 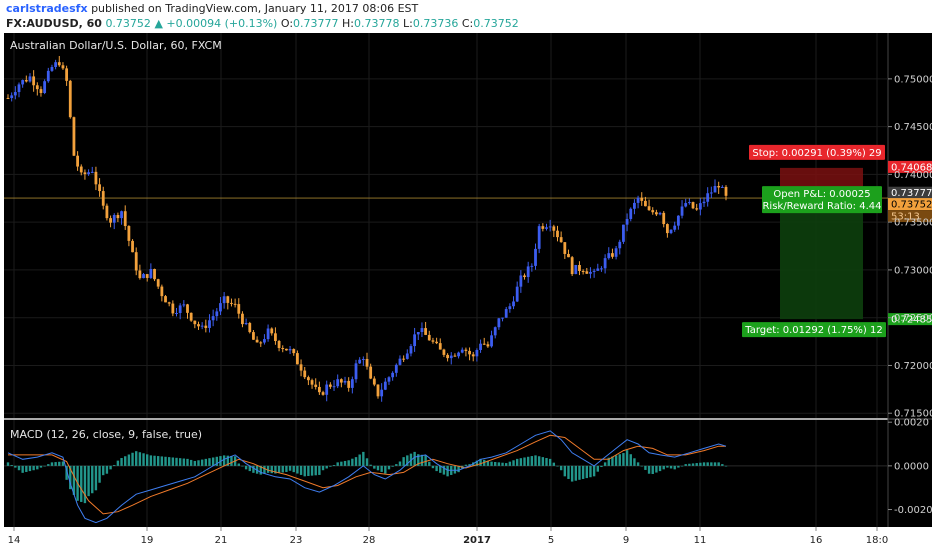 What do you see at coordinates (913, 414) in the screenshot?
I see `y-tick-label-7: 0.71500` at bounding box center [913, 414].